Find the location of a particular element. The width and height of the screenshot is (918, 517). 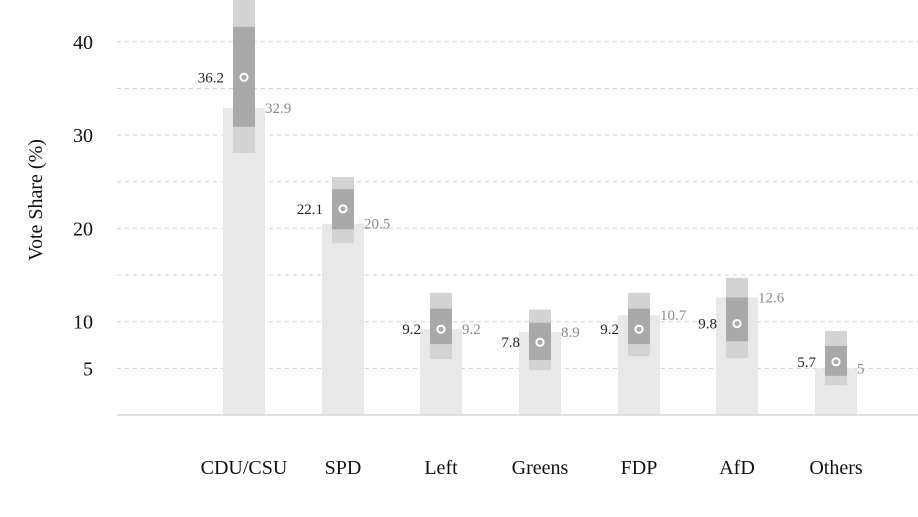

x-category-label: Greens is located at coordinates (540, 468).